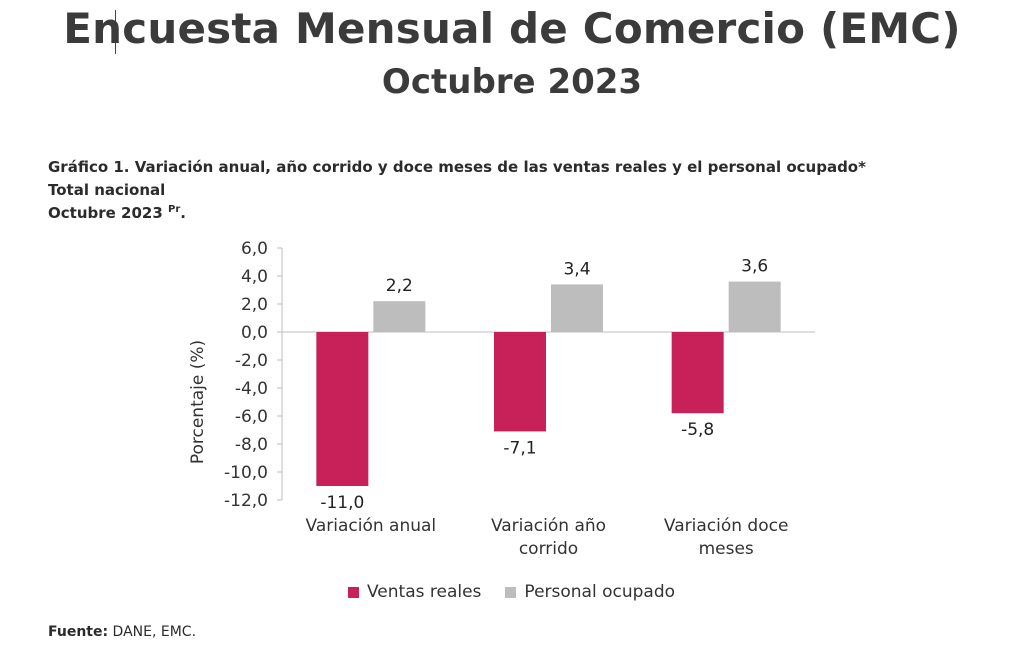 This screenshot has width=1024, height=650. What do you see at coordinates (254, 305) in the screenshot?
I see `y-tick-label: 2,0` at bounding box center [254, 305].